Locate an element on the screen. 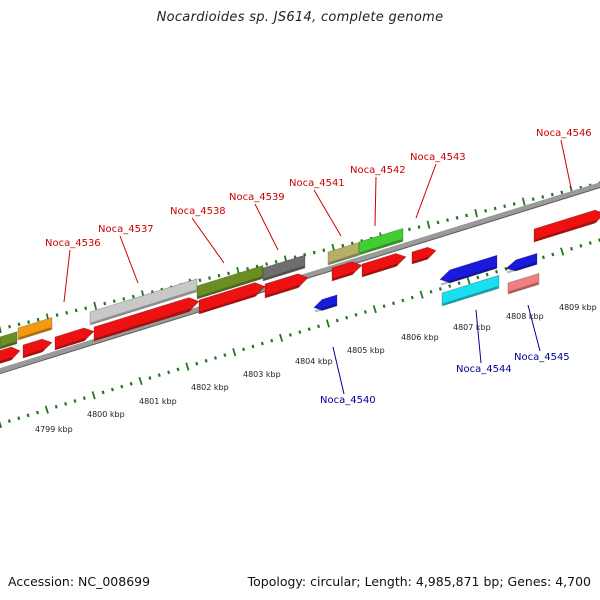 The height and width of the screenshot is (600, 600). gene-label: Noca_4538 is located at coordinates (198, 211).